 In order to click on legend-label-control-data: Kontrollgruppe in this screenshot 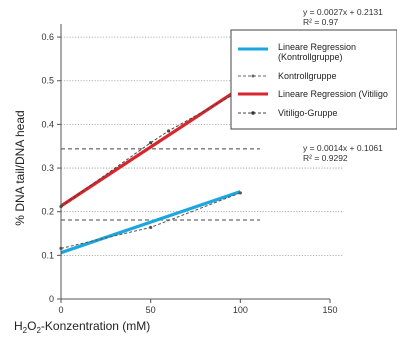, I will do `click(307, 76)`.